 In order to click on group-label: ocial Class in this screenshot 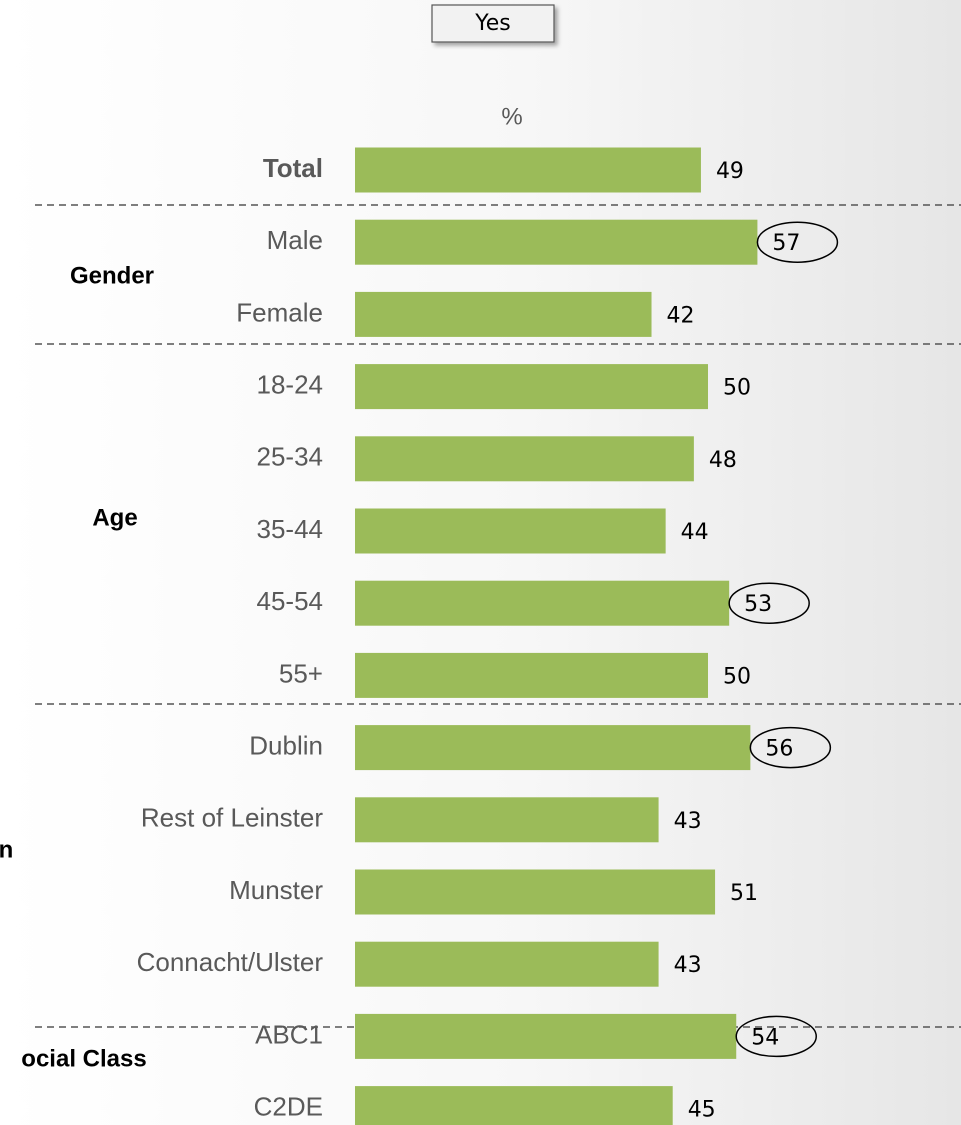, I will do `click(83, 1058)`.